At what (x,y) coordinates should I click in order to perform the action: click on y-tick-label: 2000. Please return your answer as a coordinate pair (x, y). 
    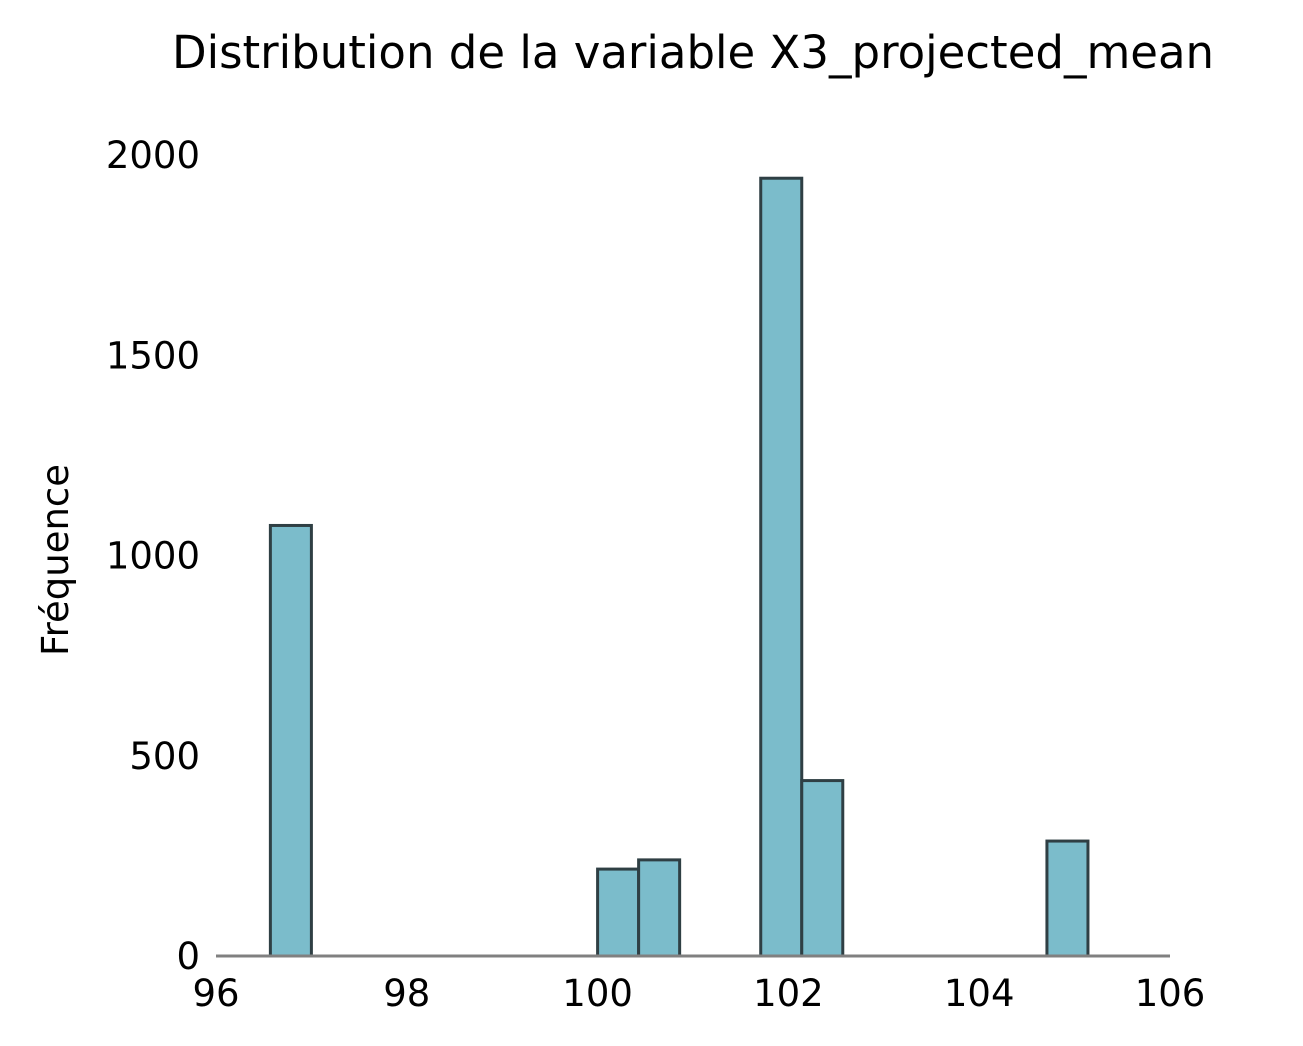
    Looking at the image, I should click on (153, 155).